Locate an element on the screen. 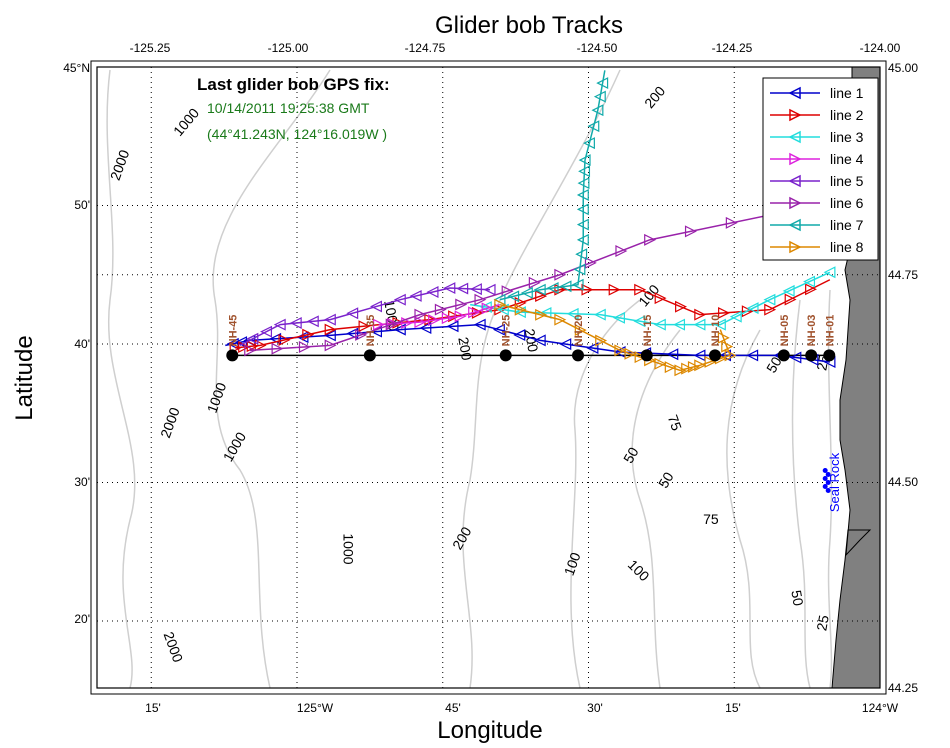 The width and height of the screenshot is (950, 748). legend-label: line 6 is located at coordinates (847, 203).